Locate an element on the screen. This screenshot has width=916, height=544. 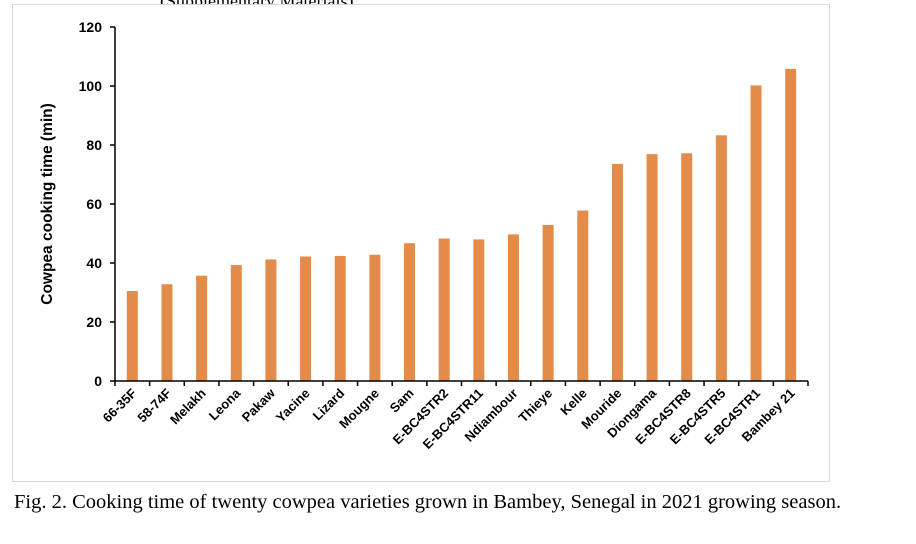
x-tick-marks is located at coordinates (461, 383).